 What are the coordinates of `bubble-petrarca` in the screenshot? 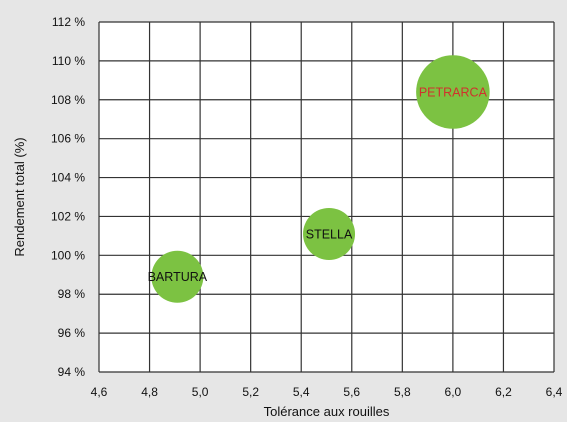 It's located at (453, 92).